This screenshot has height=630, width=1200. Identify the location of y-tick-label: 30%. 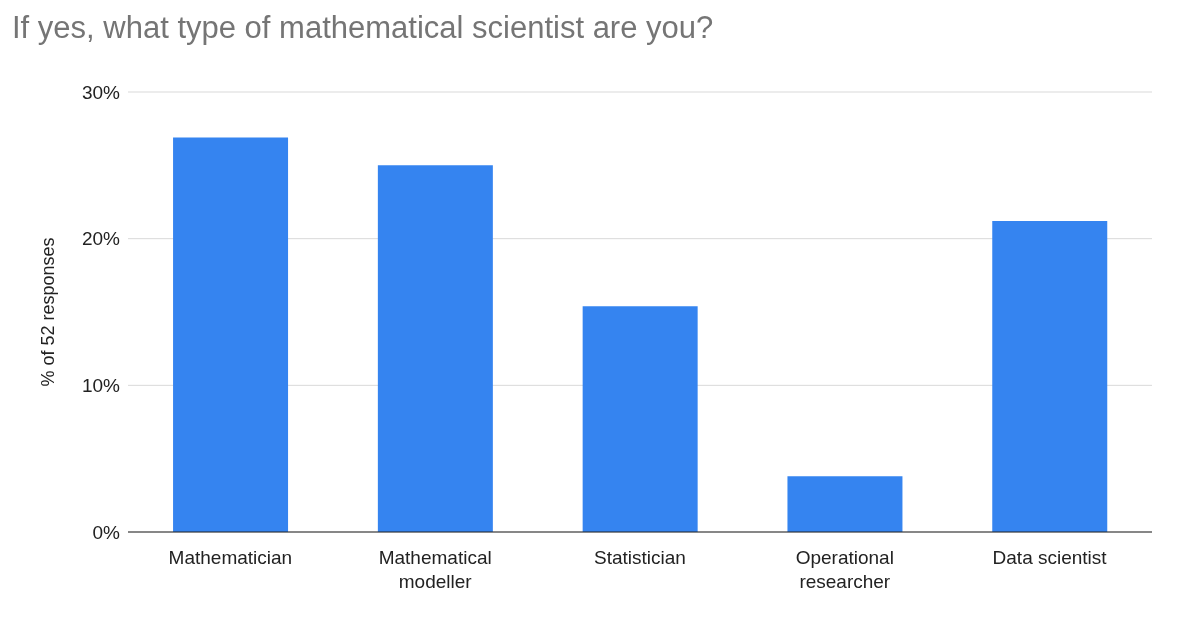
(101, 92).